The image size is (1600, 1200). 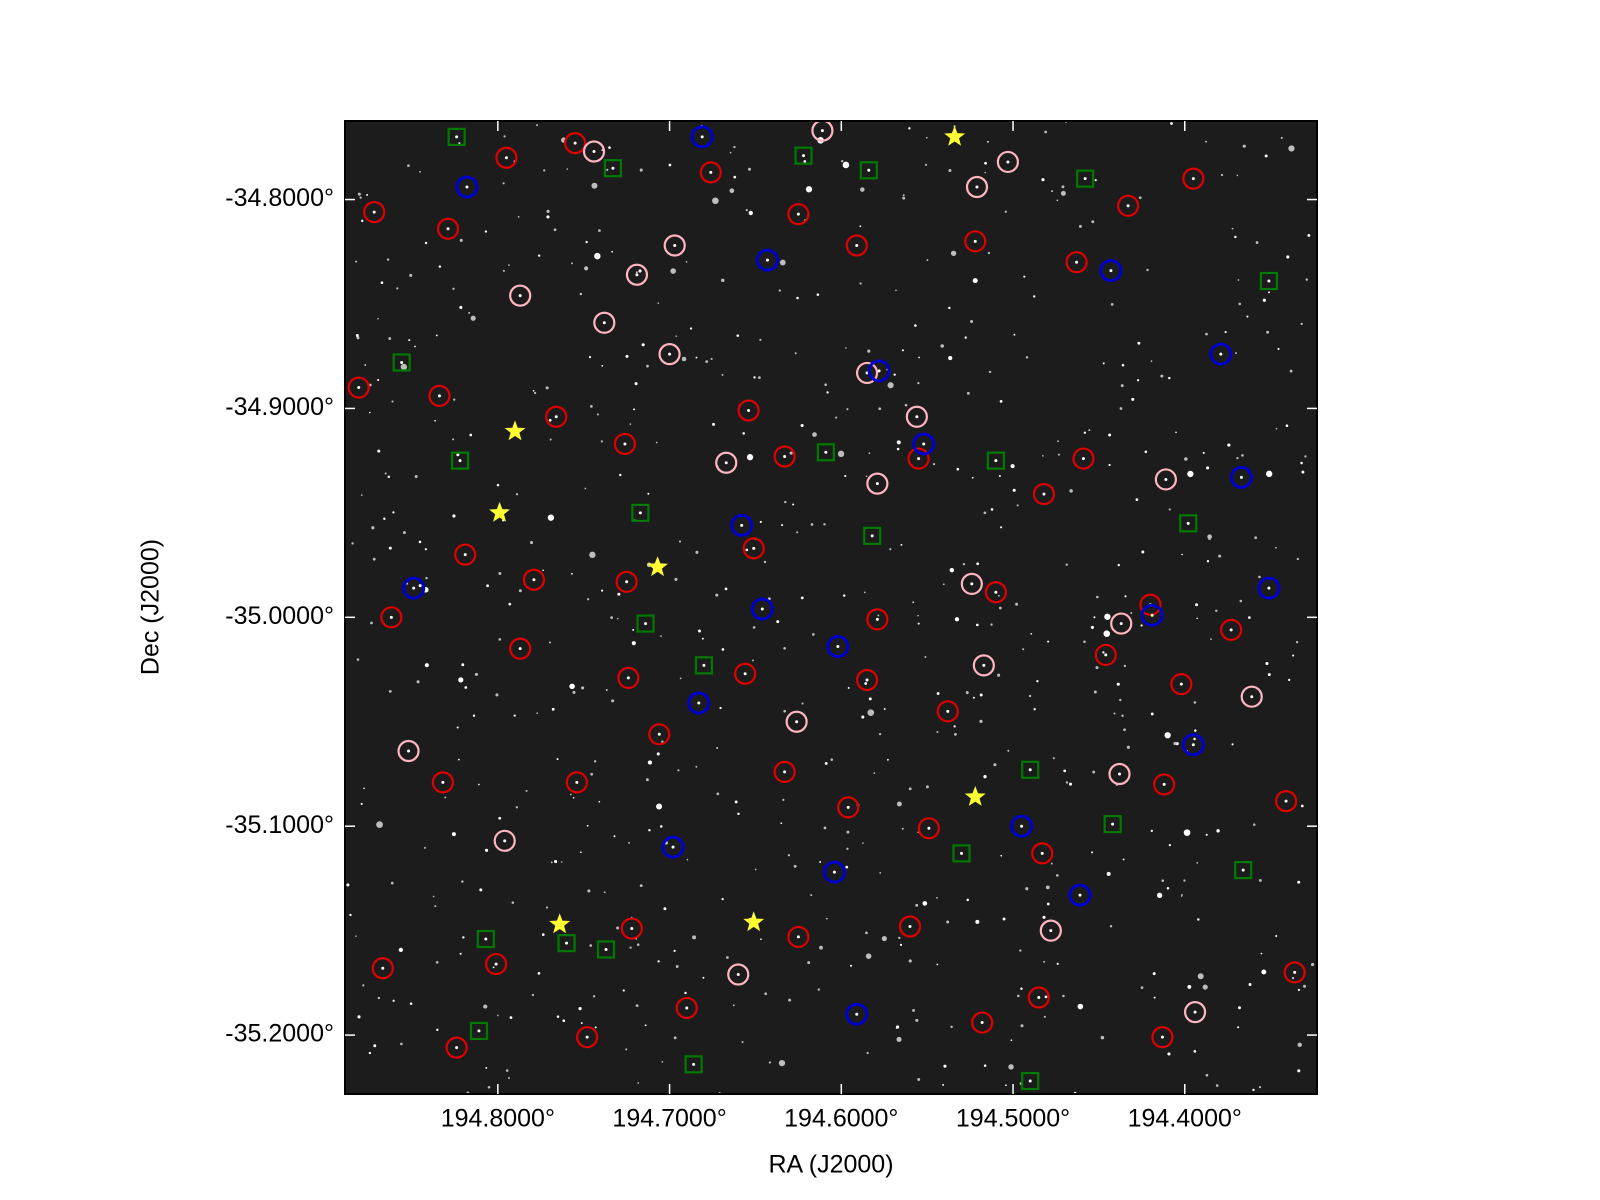 What do you see at coordinates (498, 1119) in the screenshot?
I see `x-tick-label: 194.8000°` at bounding box center [498, 1119].